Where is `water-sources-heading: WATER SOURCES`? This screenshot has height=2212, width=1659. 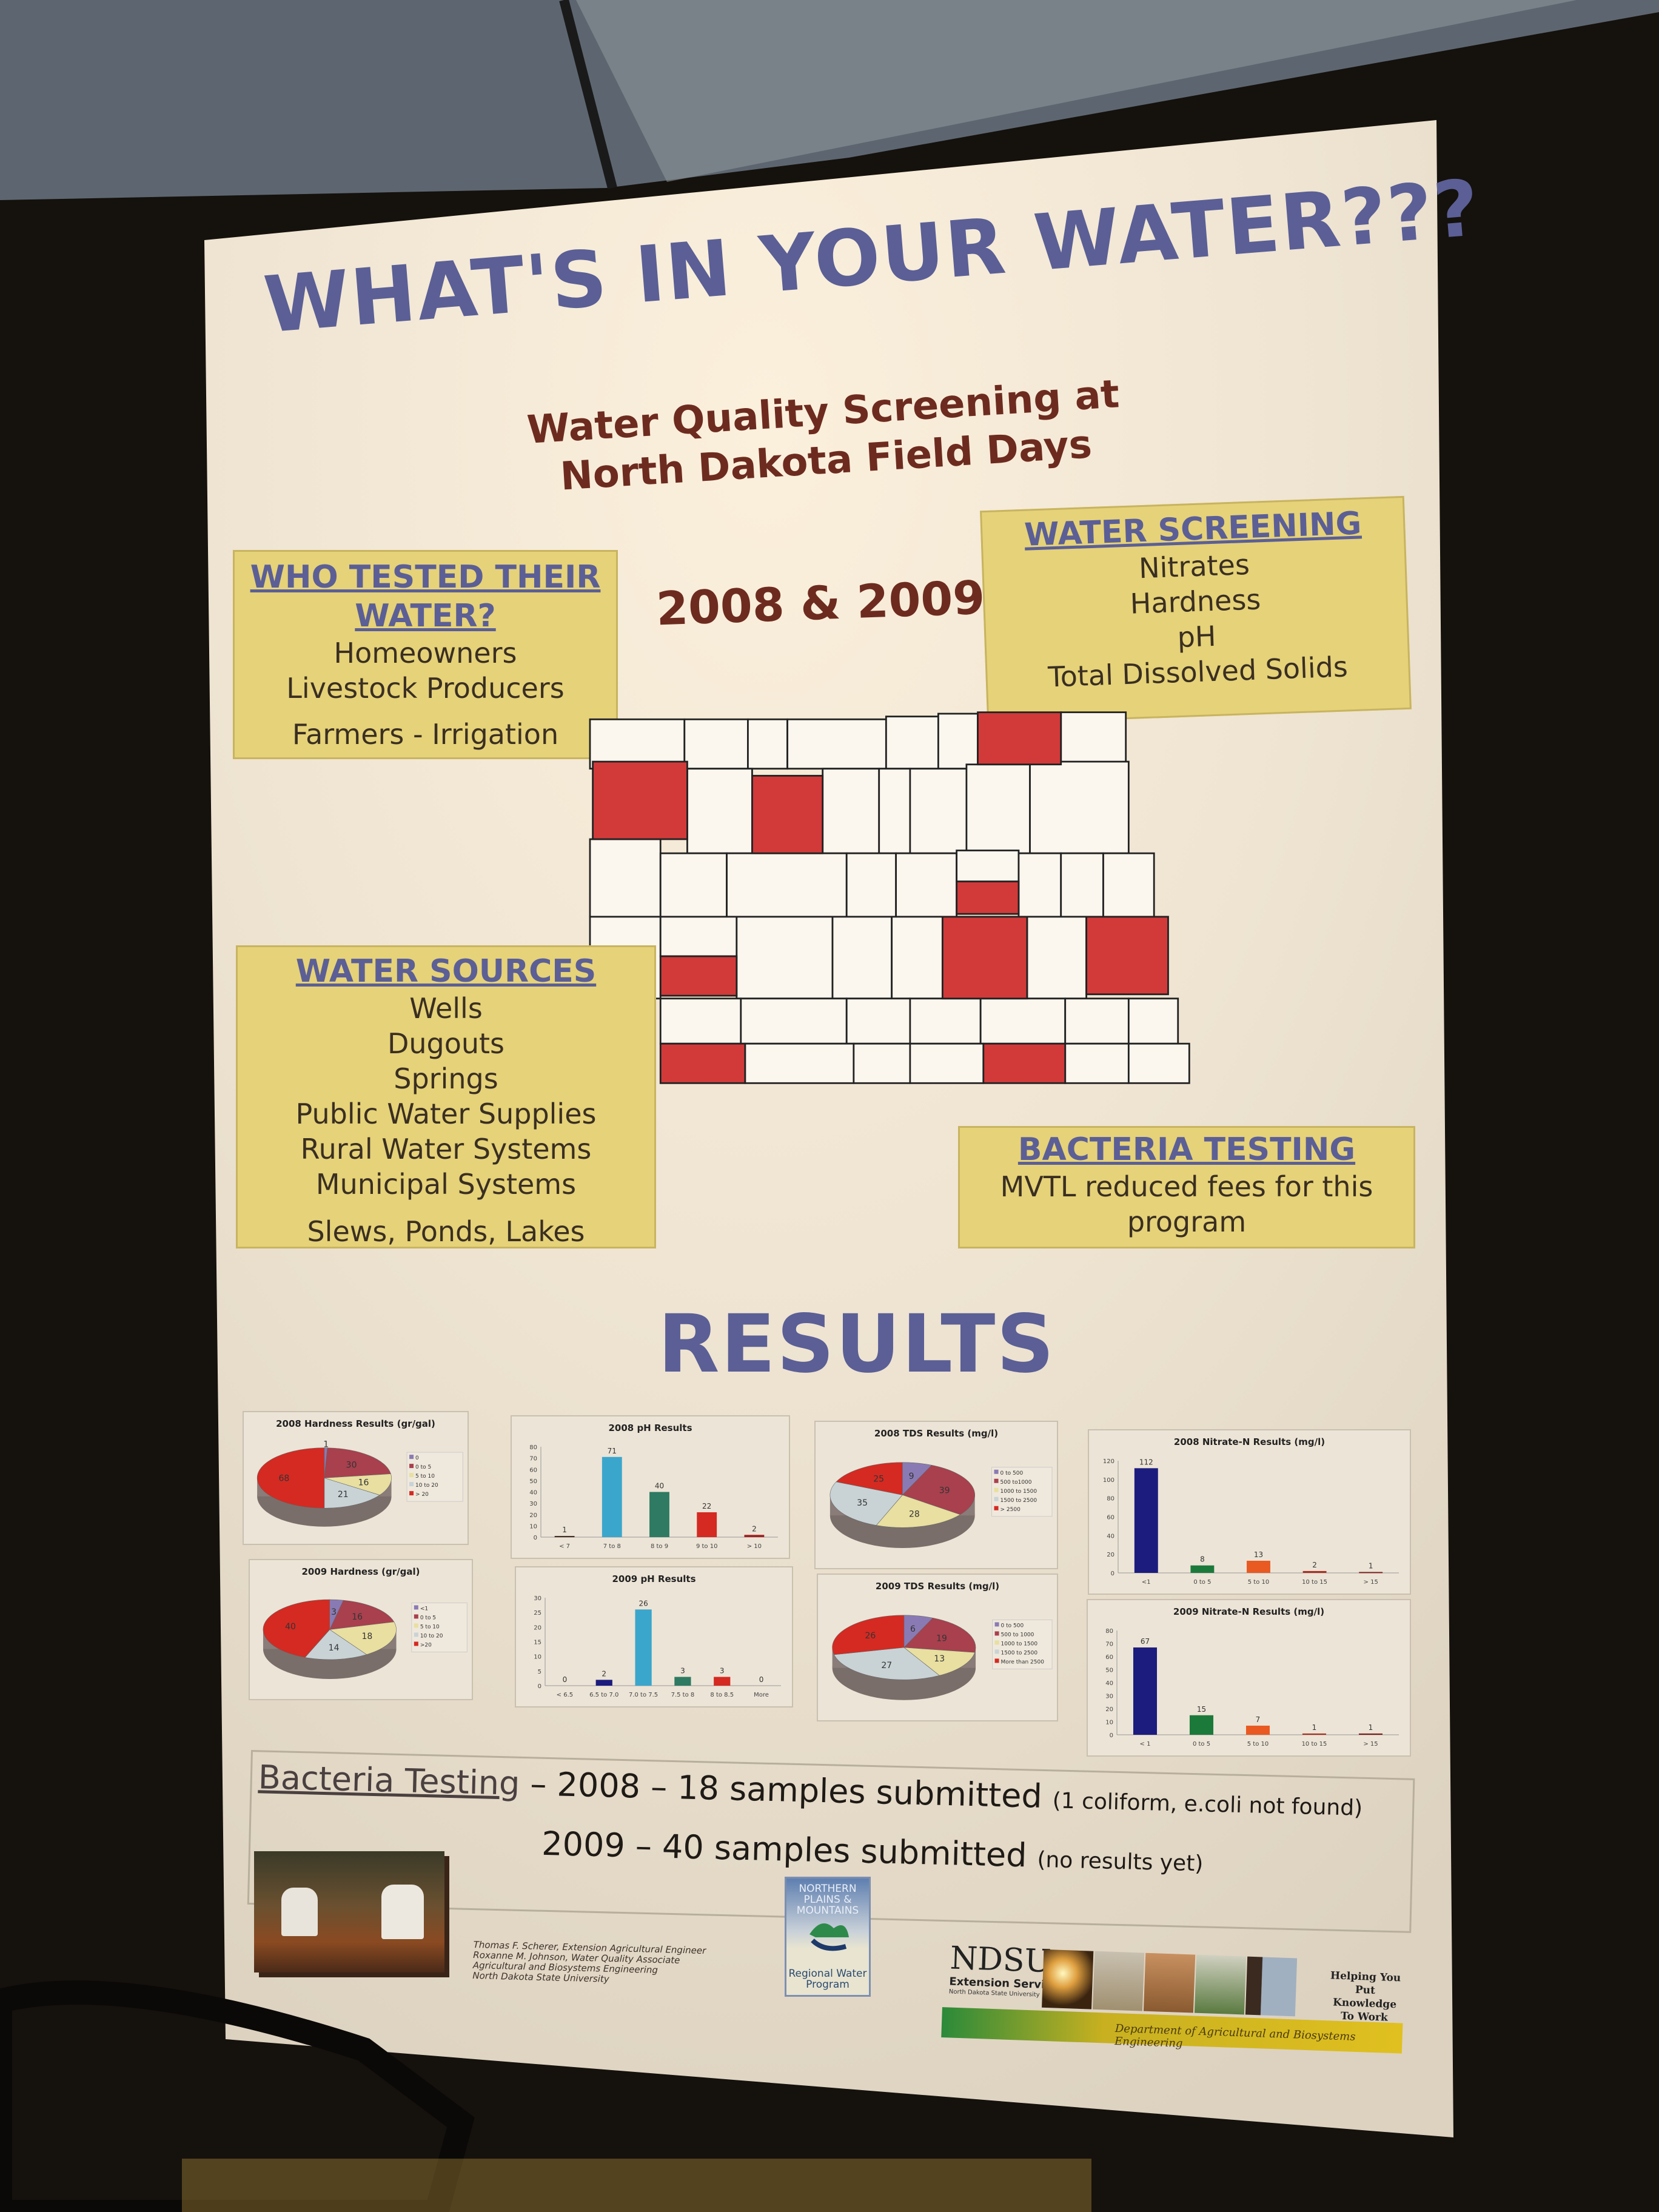
water-sources-heading: WATER SOURCES is located at coordinates (446, 971).